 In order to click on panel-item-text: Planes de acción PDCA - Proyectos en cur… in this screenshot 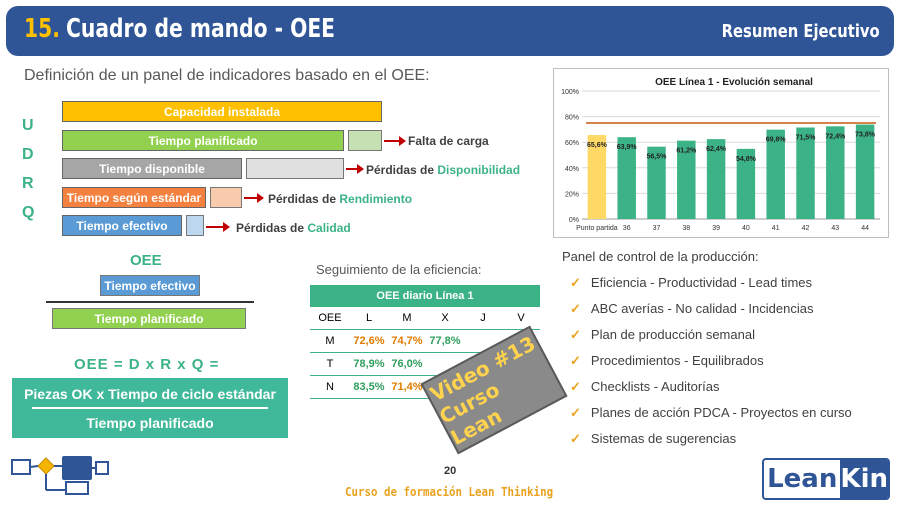, I will do `click(721, 412)`.